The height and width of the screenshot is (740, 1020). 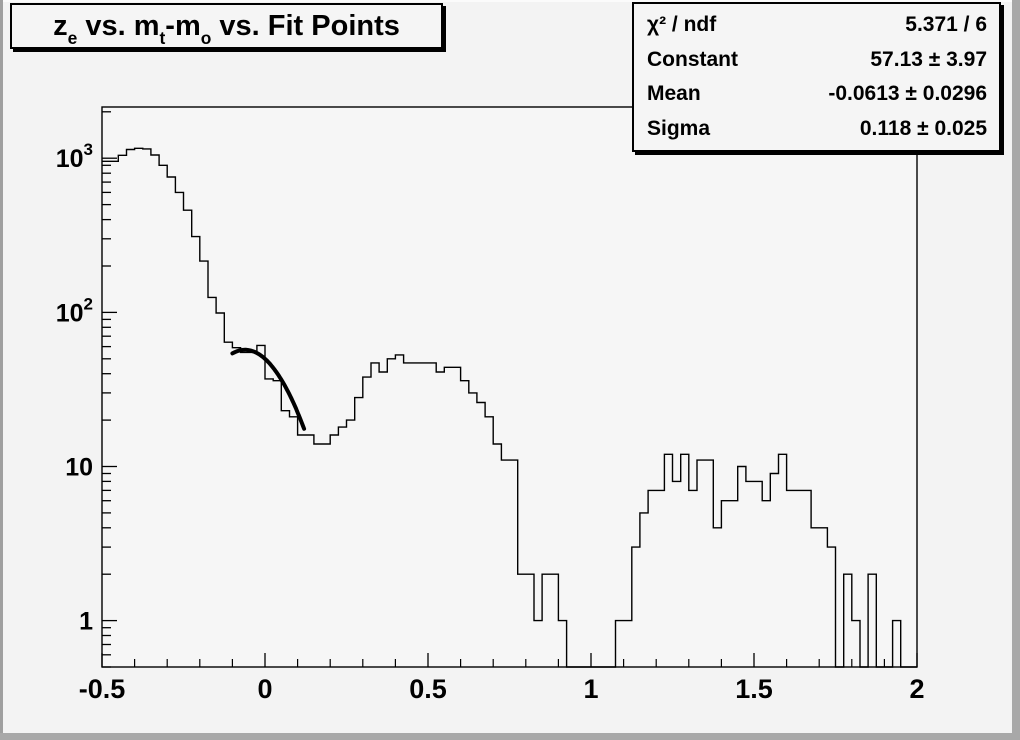 I want to click on stats-row-constant: Constant 57.13 ± 3.97, so click(x=816, y=60).